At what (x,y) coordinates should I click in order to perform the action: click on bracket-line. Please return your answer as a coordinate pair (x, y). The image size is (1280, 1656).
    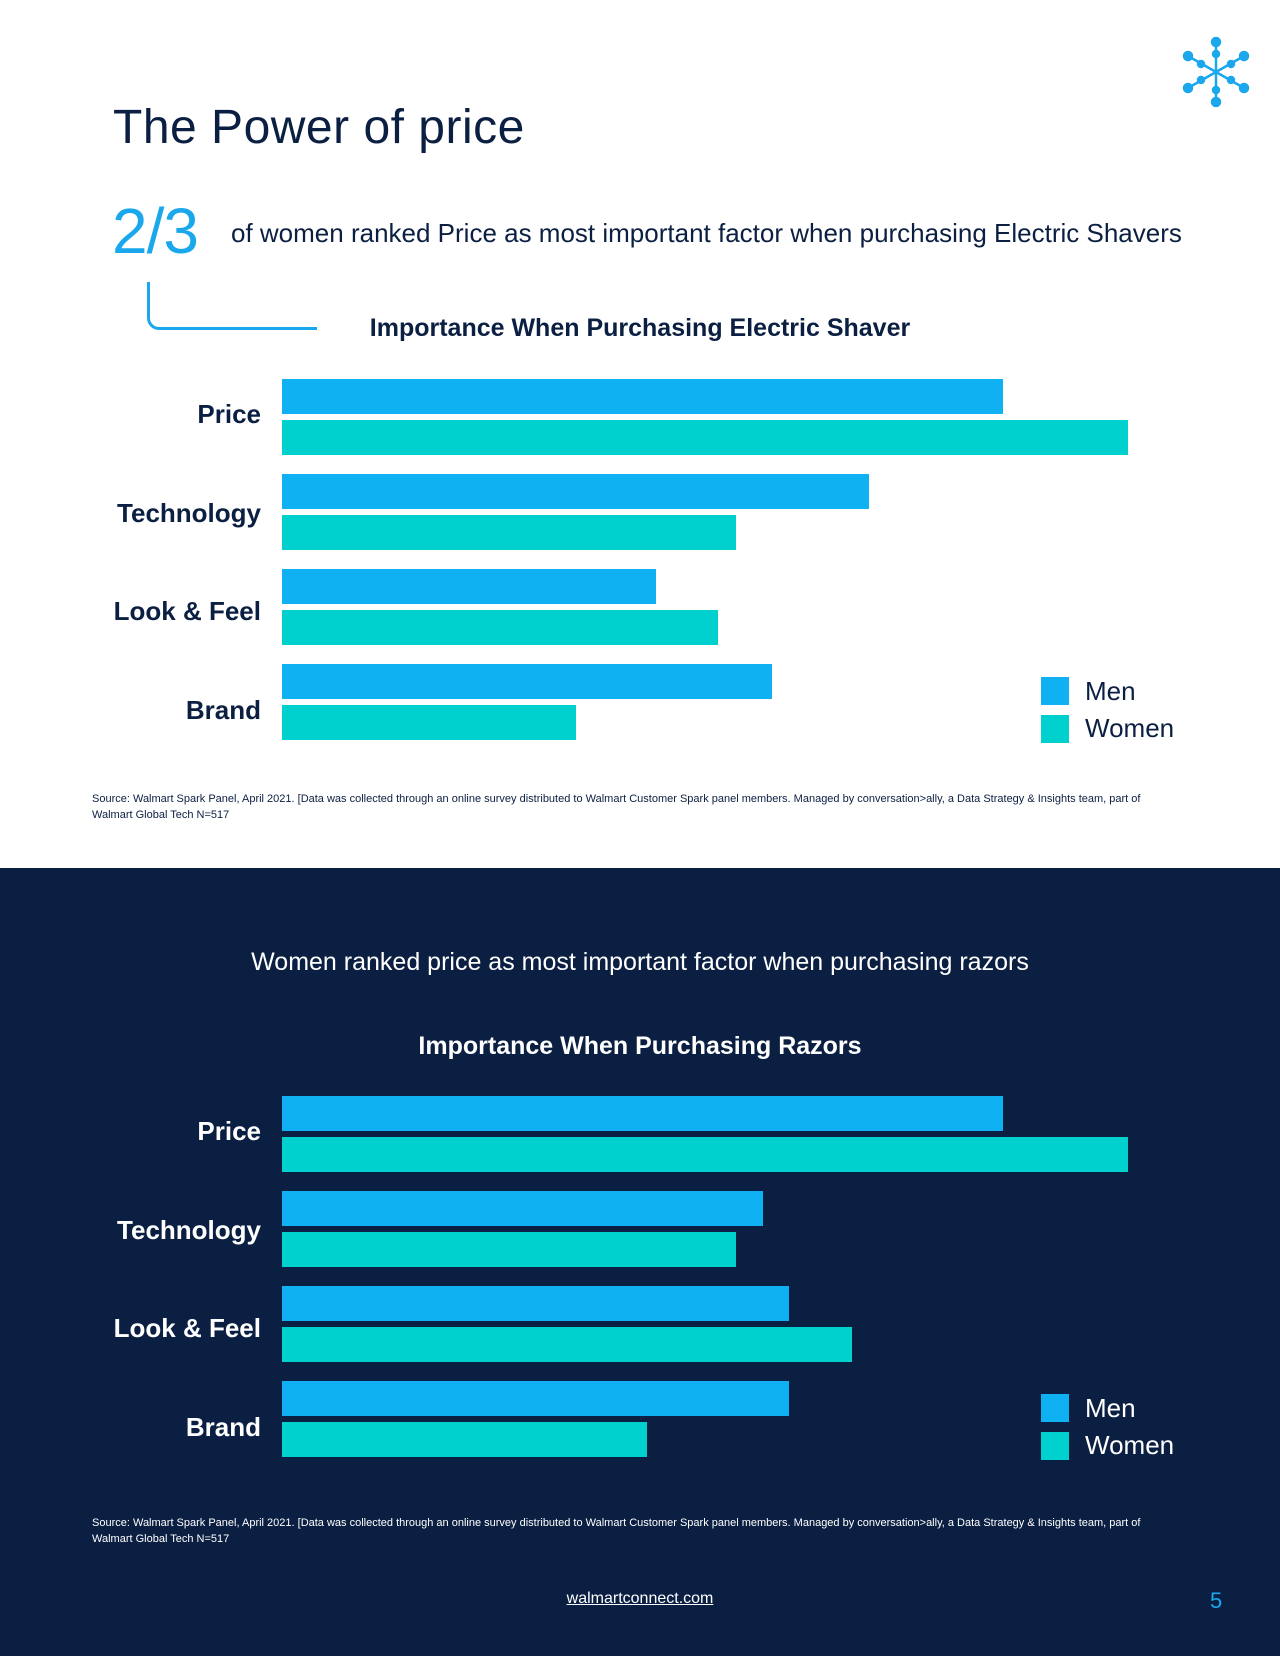
    Looking at the image, I should click on (232, 306).